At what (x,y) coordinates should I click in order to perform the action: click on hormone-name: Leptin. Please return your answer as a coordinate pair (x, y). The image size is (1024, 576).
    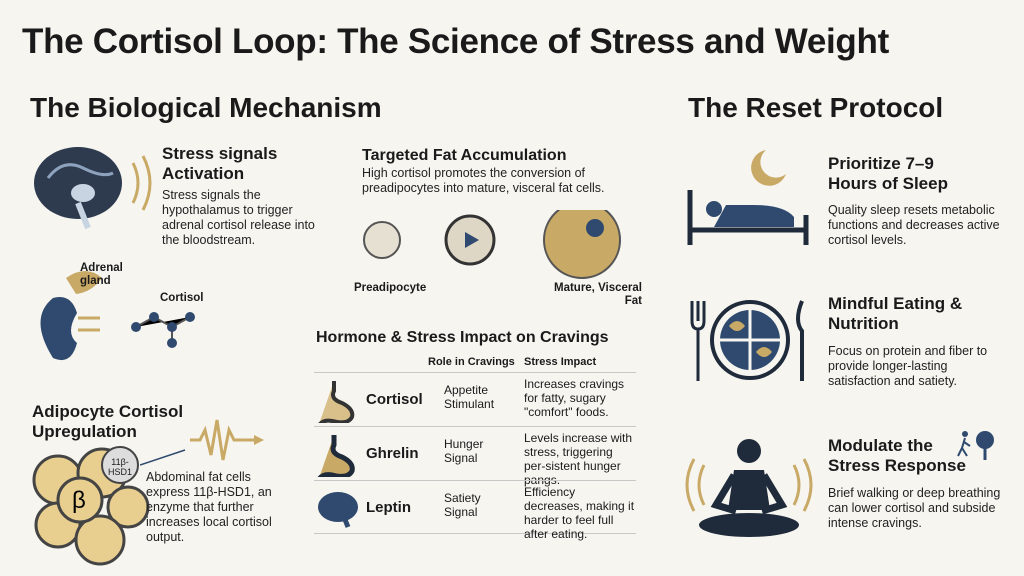
    Looking at the image, I should click on (388, 507).